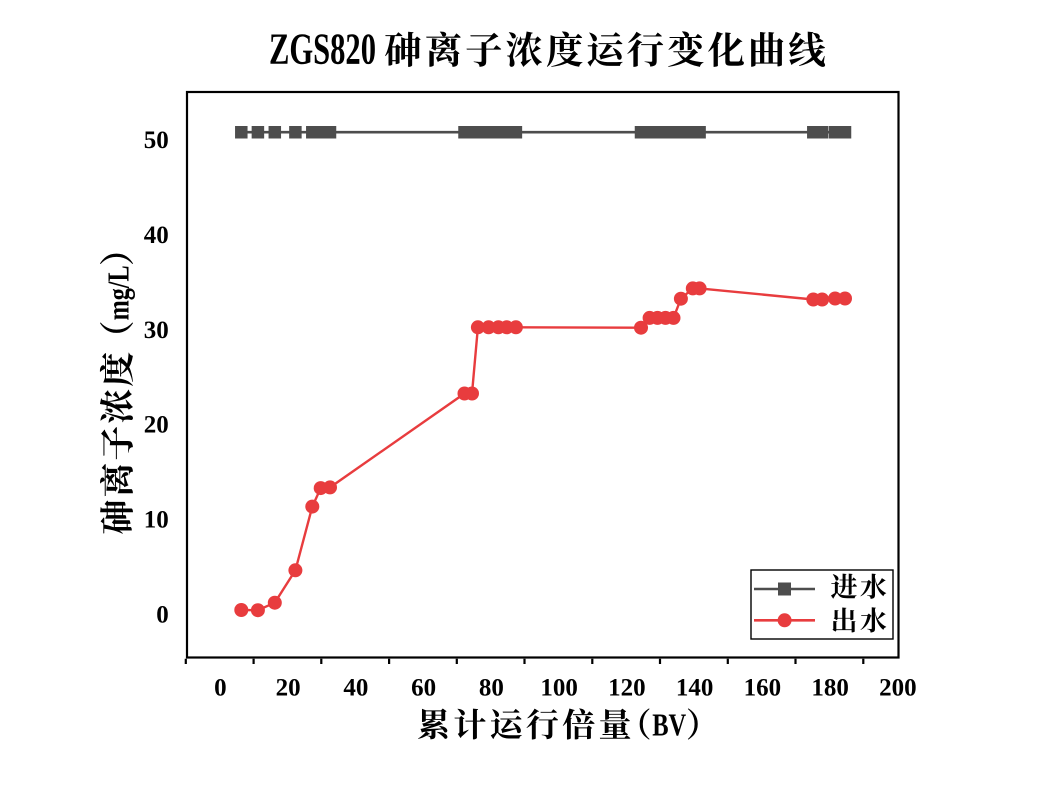  What do you see at coordinates (559, 688) in the screenshot?
I see `svg-text: 100` at bounding box center [559, 688].